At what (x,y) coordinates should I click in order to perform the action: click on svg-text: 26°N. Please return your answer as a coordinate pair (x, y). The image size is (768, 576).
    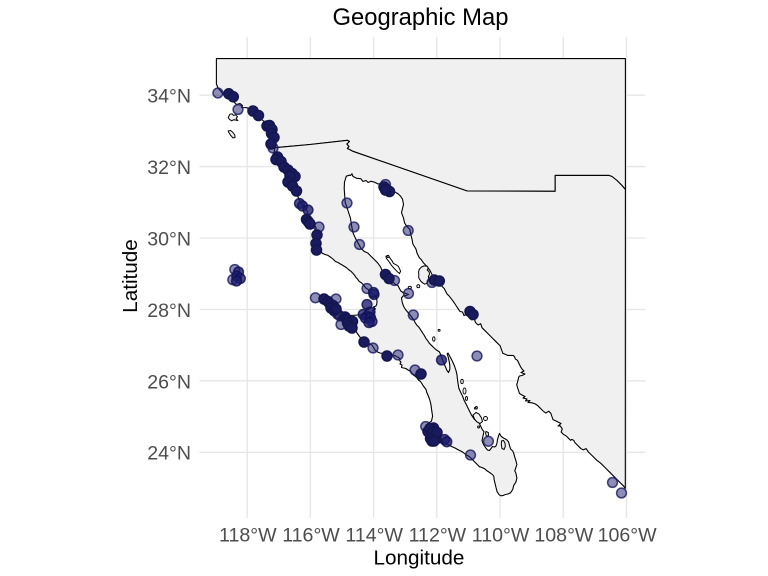
    Looking at the image, I should click on (169, 382).